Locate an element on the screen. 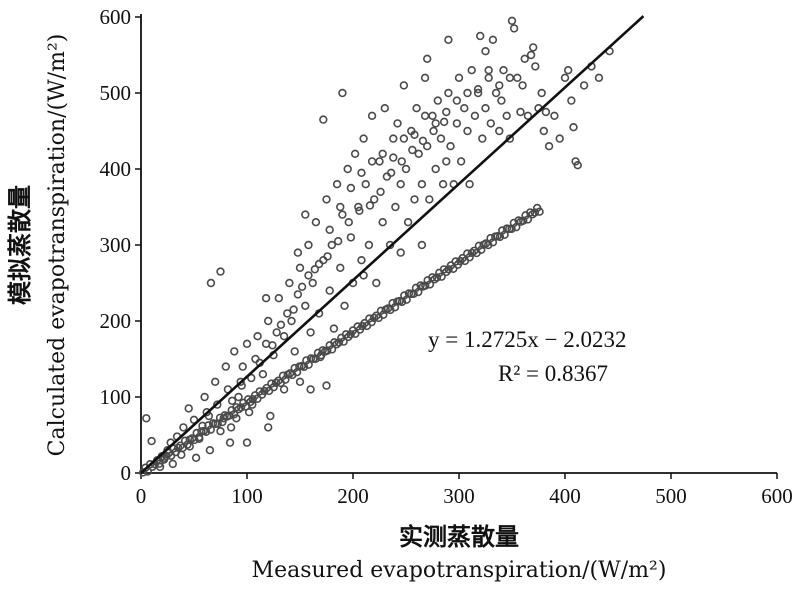 This screenshot has height=591, width=800. x-ticks: 0 100 200 300 400 500 600 is located at coordinates (464, 490).